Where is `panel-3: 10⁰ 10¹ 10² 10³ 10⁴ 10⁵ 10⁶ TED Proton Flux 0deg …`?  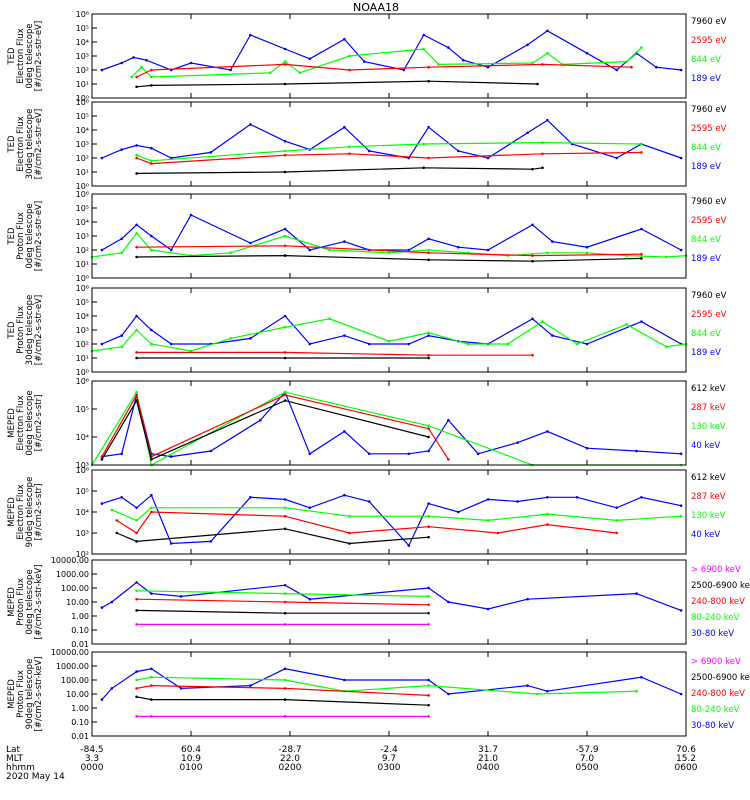
panel-3: 10⁰ 10¹ 10² 10³ 10⁴ 10⁵ 10⁶ TED Proton Flux 0deg … is located at coordinates (367, 236).